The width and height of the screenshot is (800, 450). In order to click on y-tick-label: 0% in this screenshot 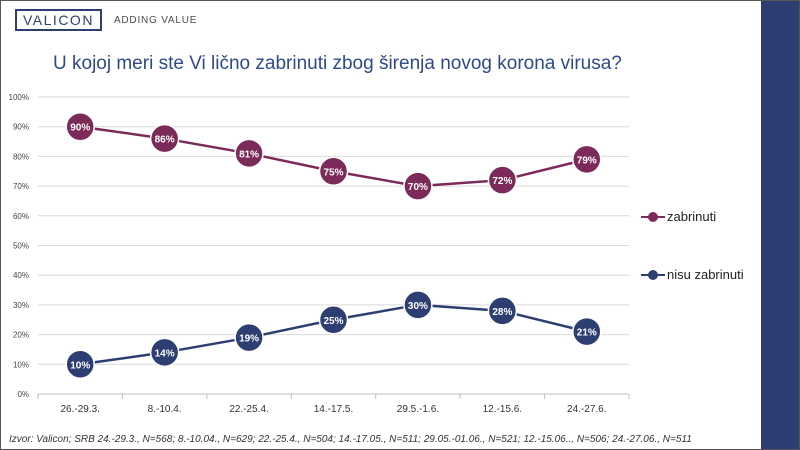, I will do `click(23, 394)`.